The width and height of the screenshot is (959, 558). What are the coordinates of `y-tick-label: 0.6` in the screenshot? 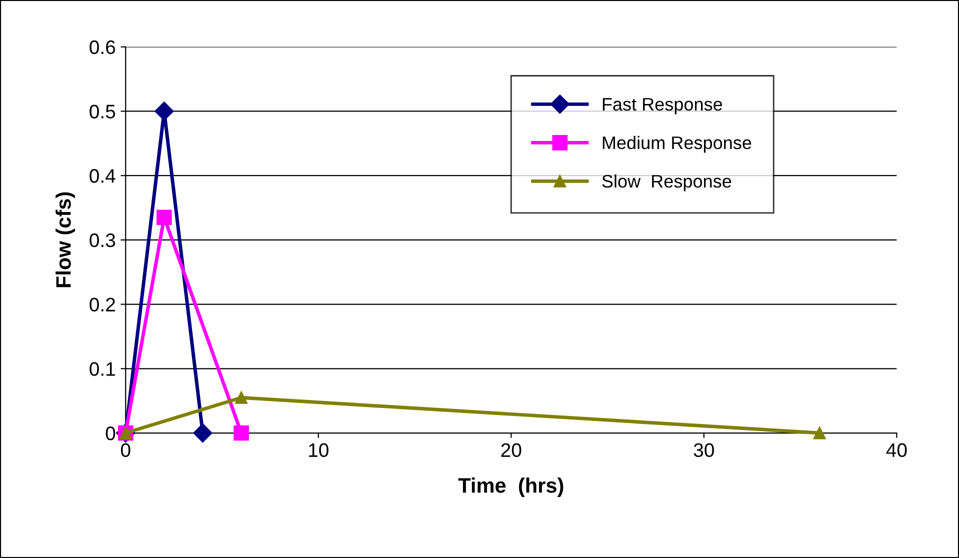 It's located at (103, 47).